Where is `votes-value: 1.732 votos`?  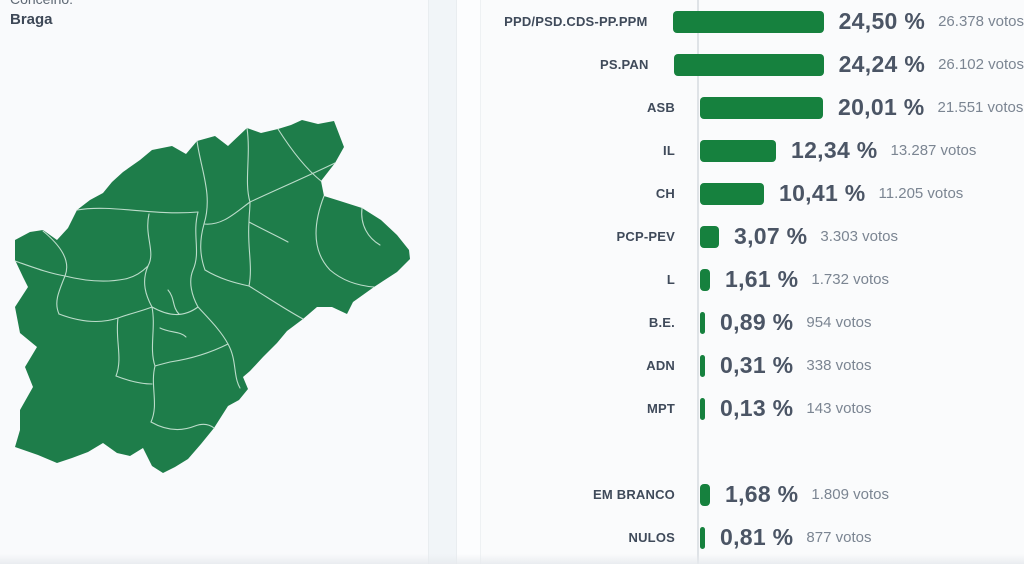 votes-value: 1.732 votos is located at coordinates (850, 279).